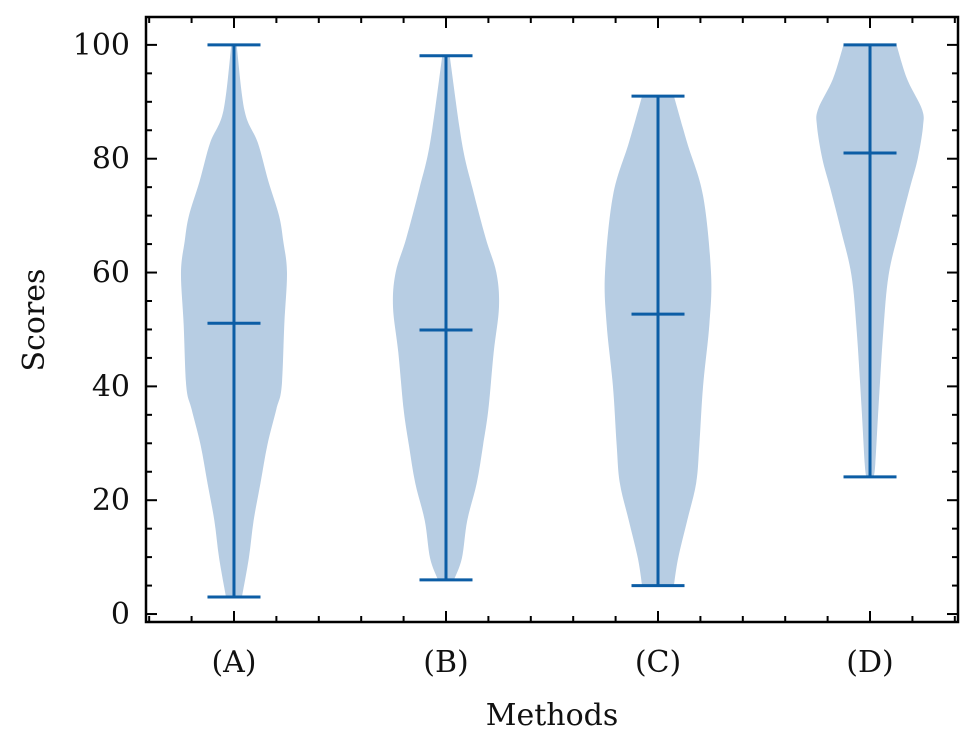  I want to click on x-axis-label: Methods, so click(552, 715).